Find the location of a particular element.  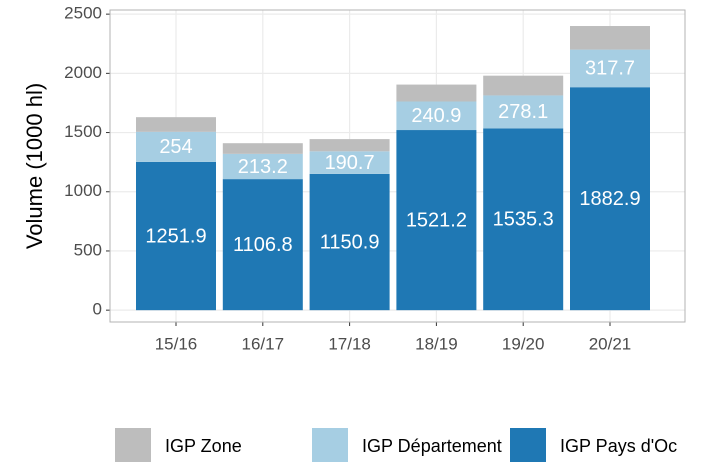

data-label: 1106.8 is located at coordinates (263, 245).